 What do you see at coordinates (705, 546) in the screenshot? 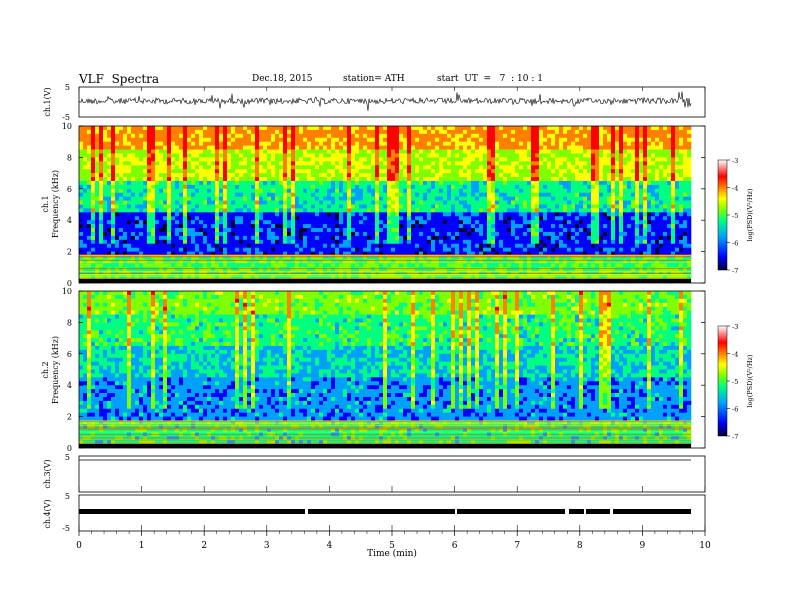
I see `x-tick-label: 10` at bounding box center [705, 546].